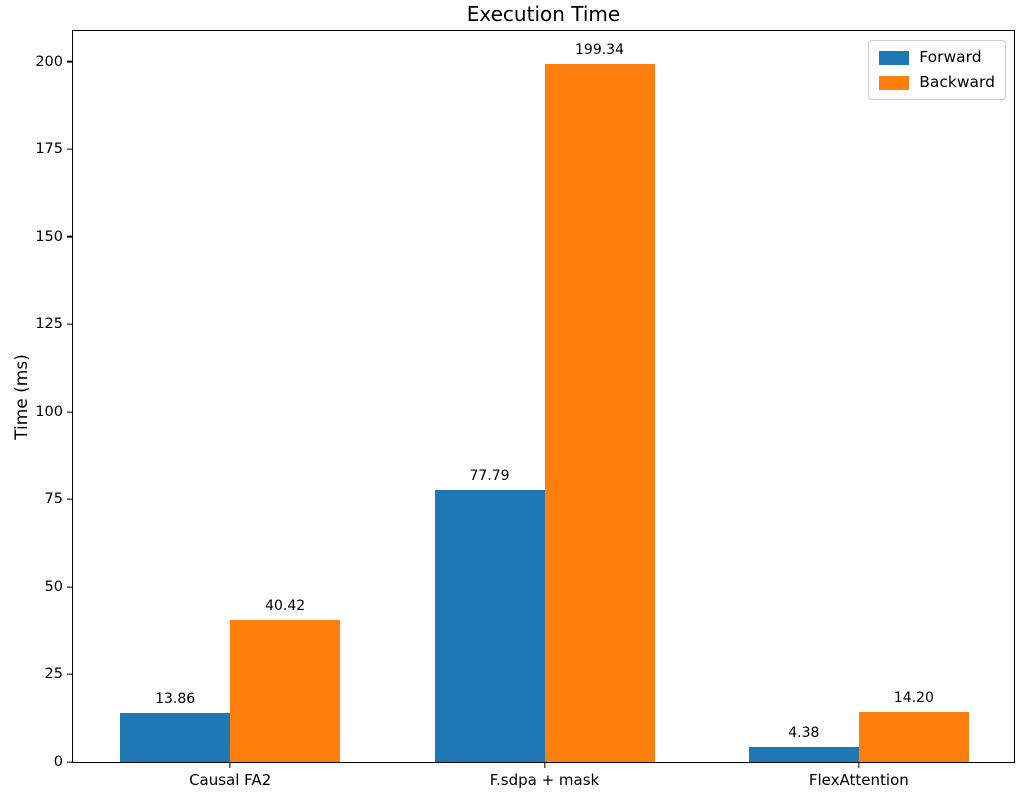 Image resolution: width=1024 pixels, height=801 pixels. I want to click on y-tick-label: 125, so click(49, 324).